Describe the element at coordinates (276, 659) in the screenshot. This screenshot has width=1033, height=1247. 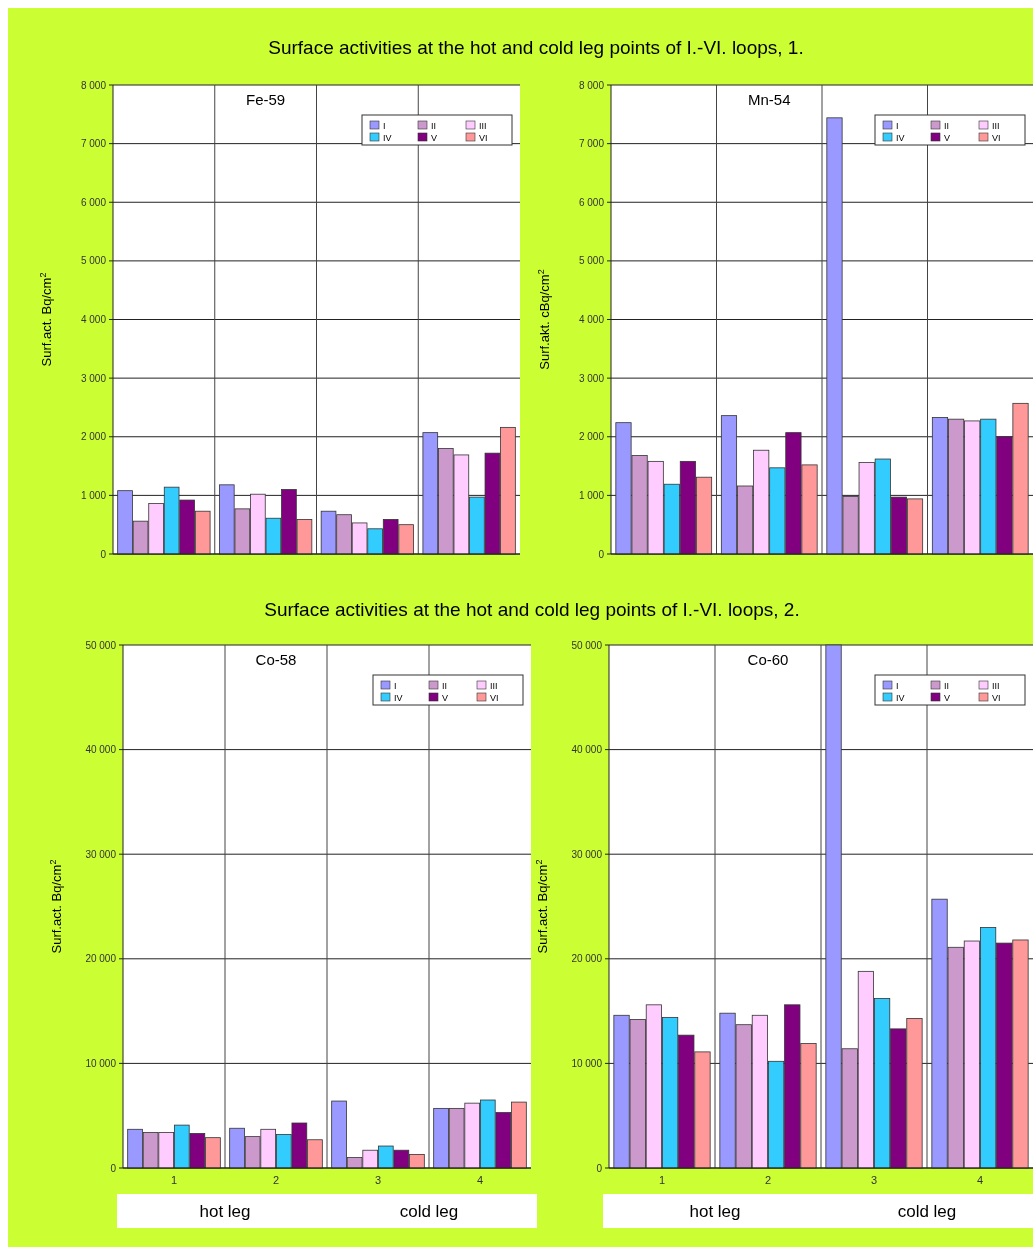
I see `chart-subtitle: Co-58` at that location.